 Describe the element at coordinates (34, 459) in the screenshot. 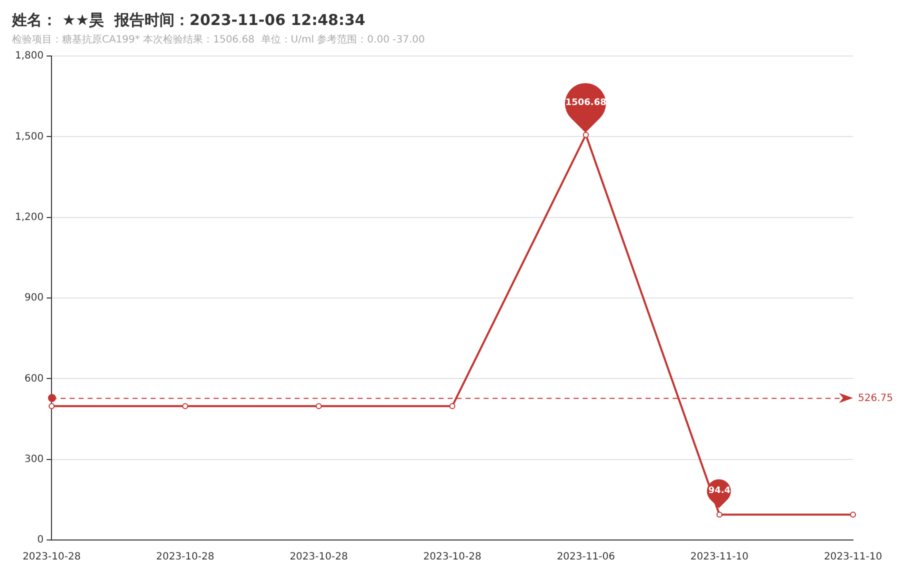

I see `y-tick-label: 300` at that location.